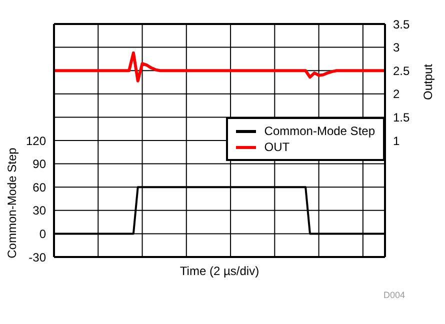  I want to click on y-tick-label: -30, so click(37, 257).